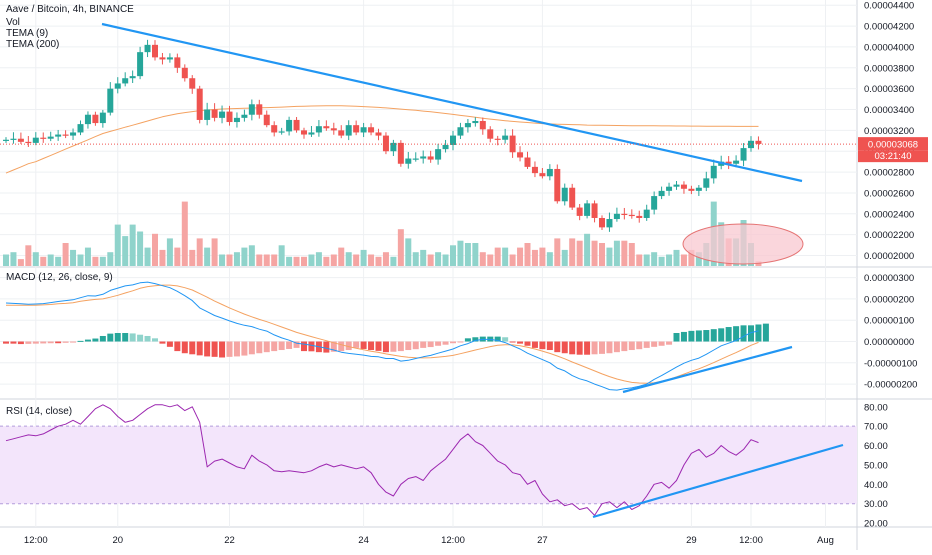 This screenshot has width=932, height=555. I want to click on price-tick-label: 0.00003200, so click(889, 131).